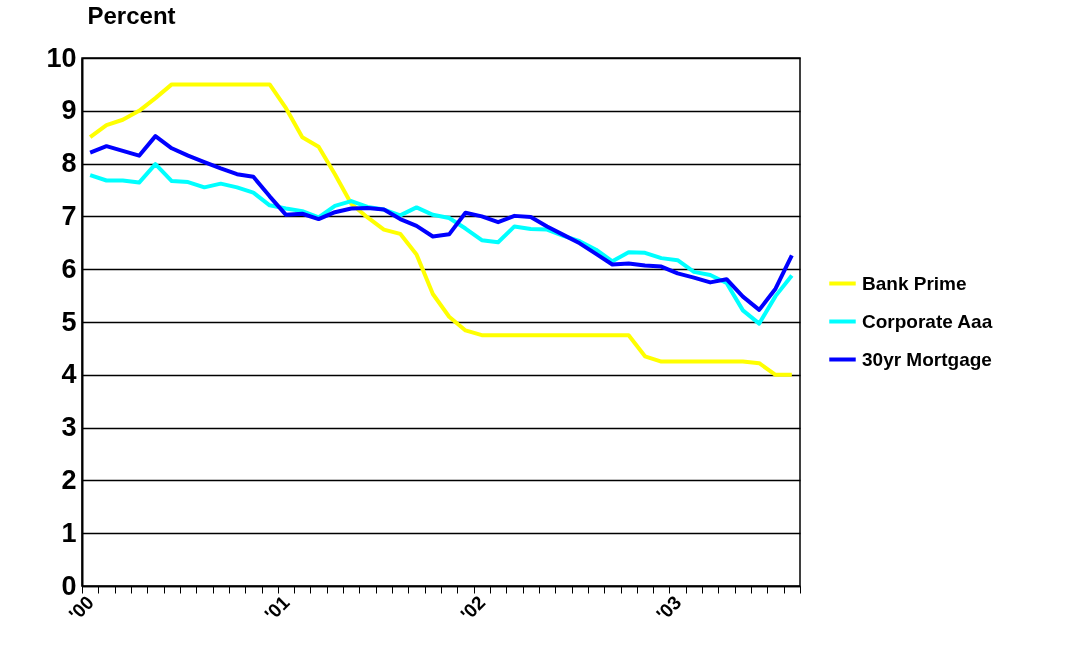 This screenshot has height=652, width=1083. Describe the element at coordinates (277, 608) in the screenshot. I see `x-tick-label: '01` at that location.